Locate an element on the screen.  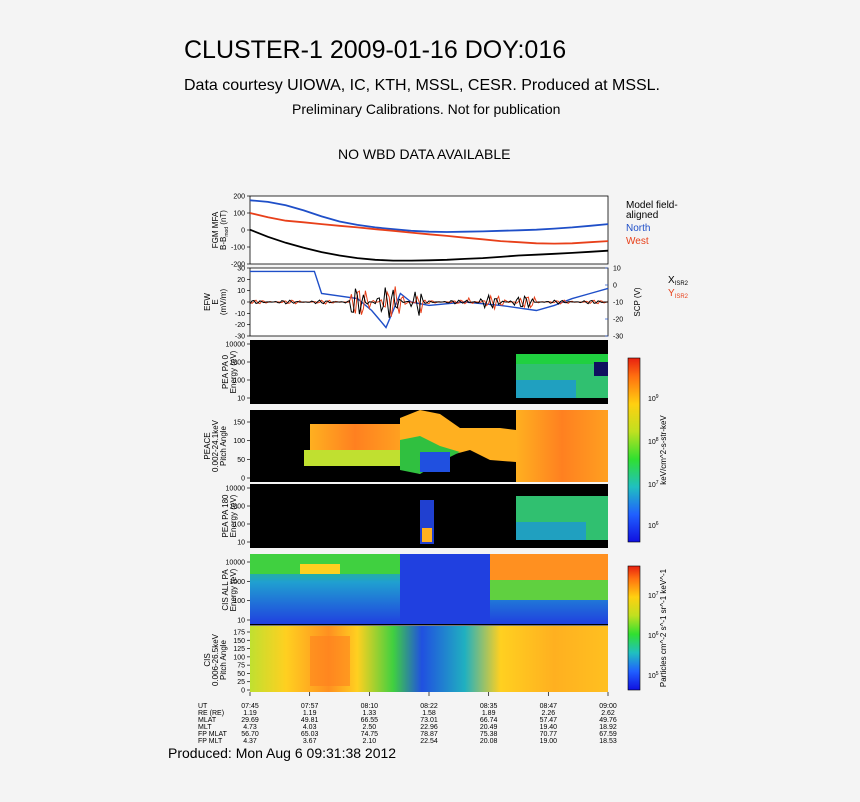
cispitch-tick-label-5: 50 is located at coordinates (241, 674).